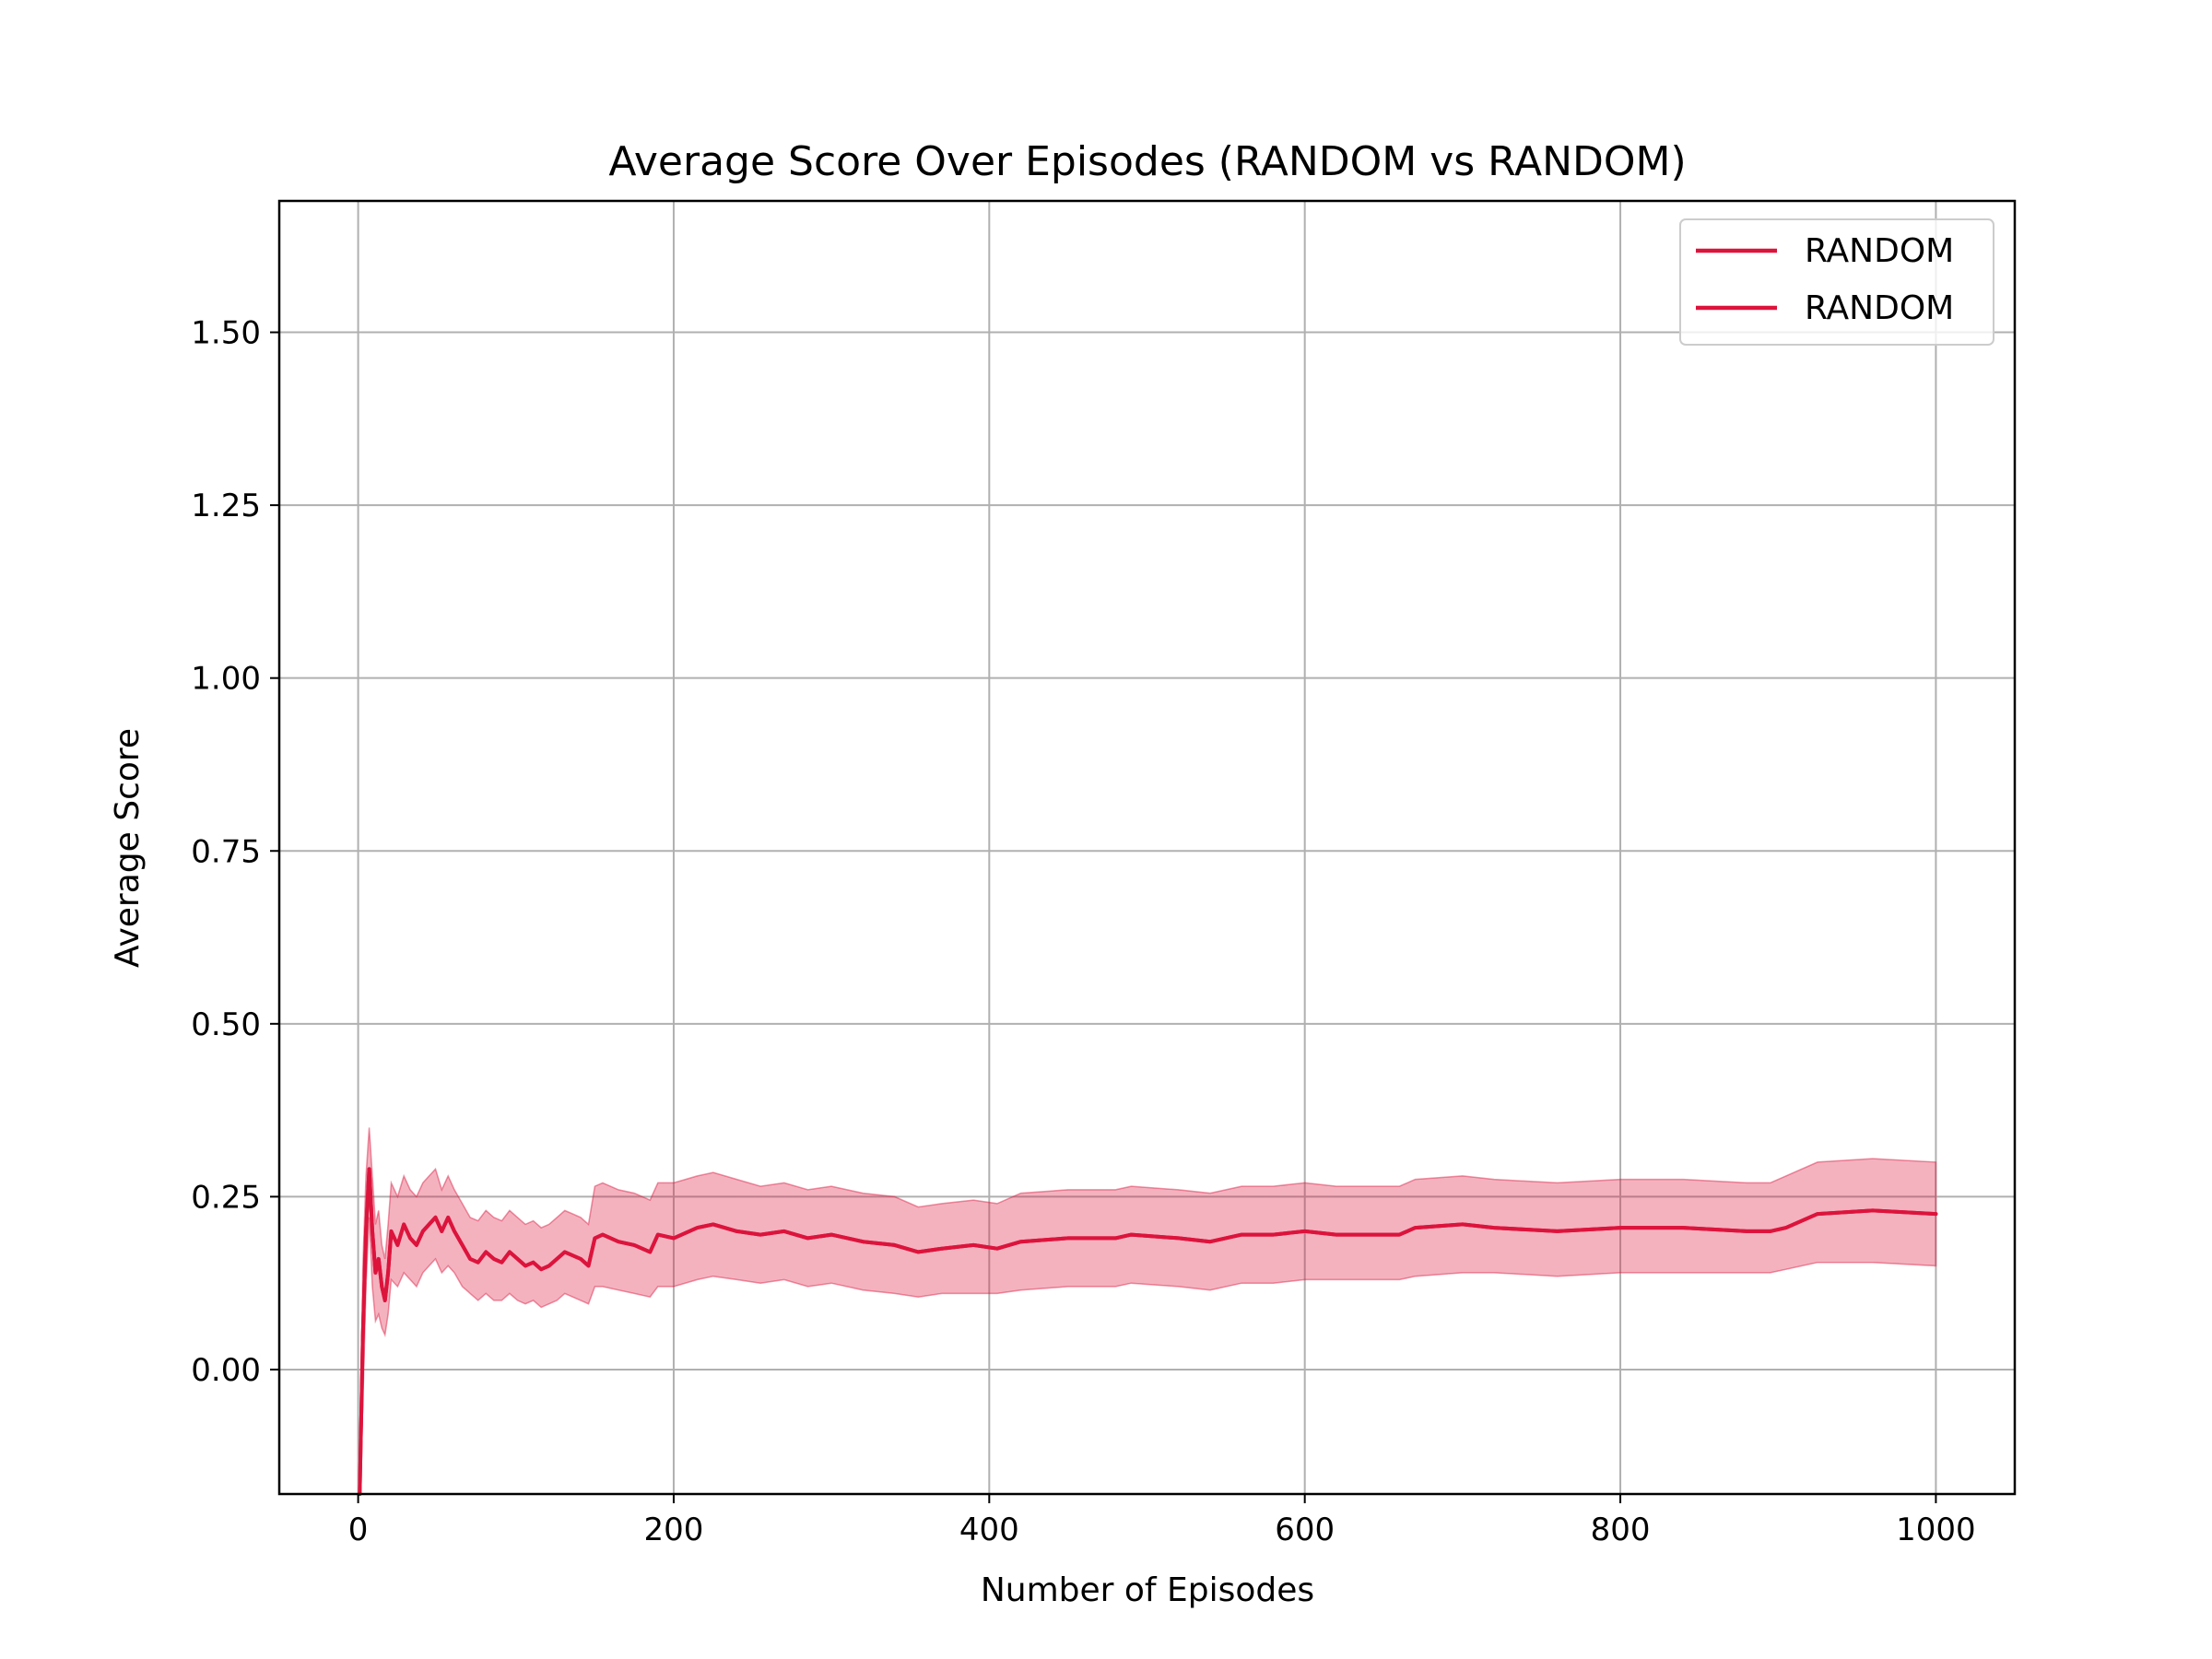  I want to click on x-axis-label: Number of Episodes, so click(1147, 1590).